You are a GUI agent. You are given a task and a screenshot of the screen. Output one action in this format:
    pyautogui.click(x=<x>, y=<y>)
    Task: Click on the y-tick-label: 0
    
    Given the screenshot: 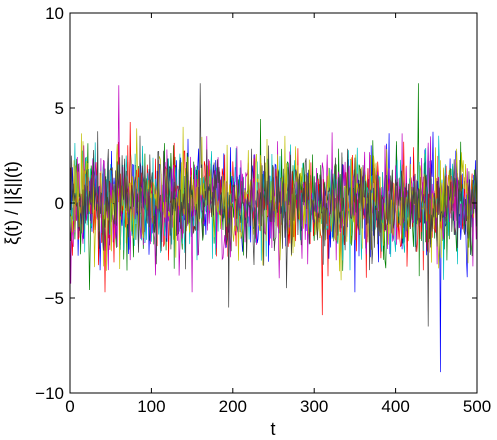 What is the action you would take?
    pyautogui.click(x=59, y=203)
    